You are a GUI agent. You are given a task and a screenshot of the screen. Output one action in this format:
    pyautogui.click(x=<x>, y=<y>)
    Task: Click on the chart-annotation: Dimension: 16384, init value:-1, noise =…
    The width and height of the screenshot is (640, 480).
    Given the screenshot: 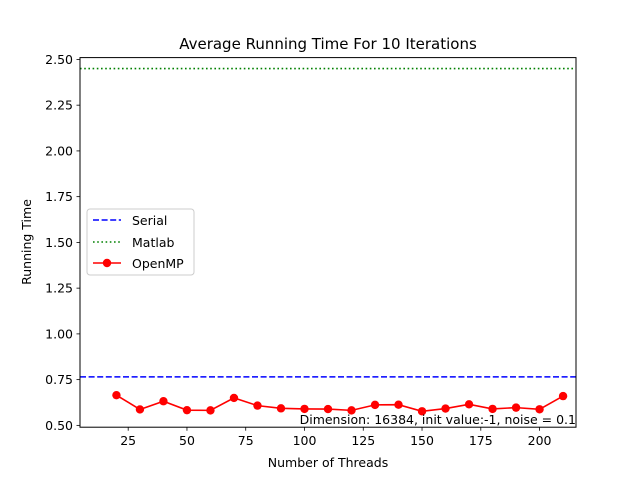 What is the action you would take?
    pyautogui.click(x=438, y=419)
    